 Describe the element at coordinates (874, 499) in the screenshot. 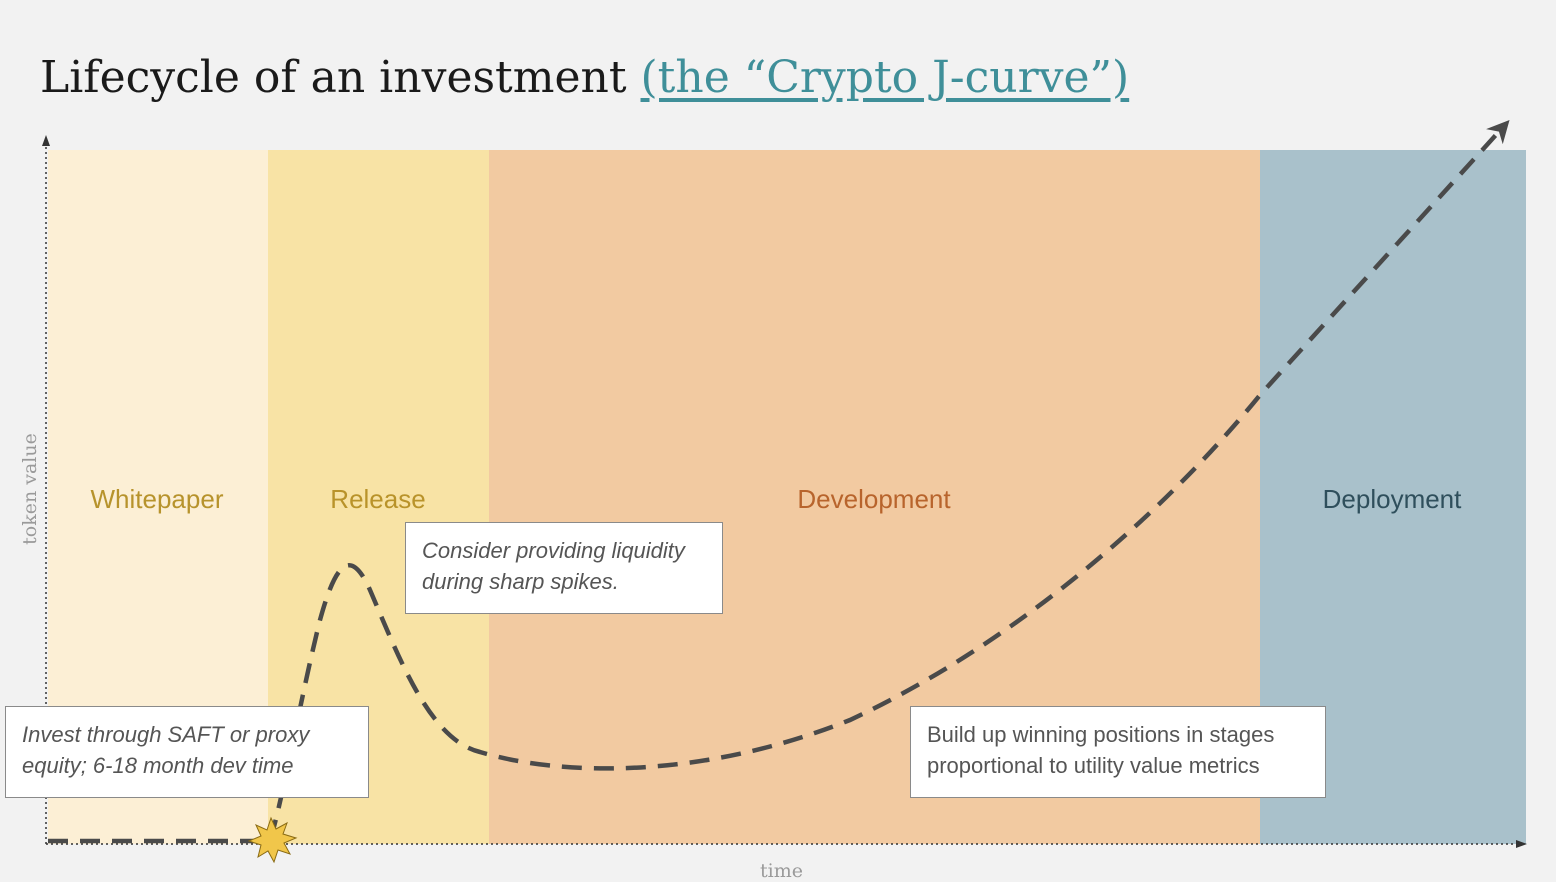

I see `phase-label-development: Development` at that location.